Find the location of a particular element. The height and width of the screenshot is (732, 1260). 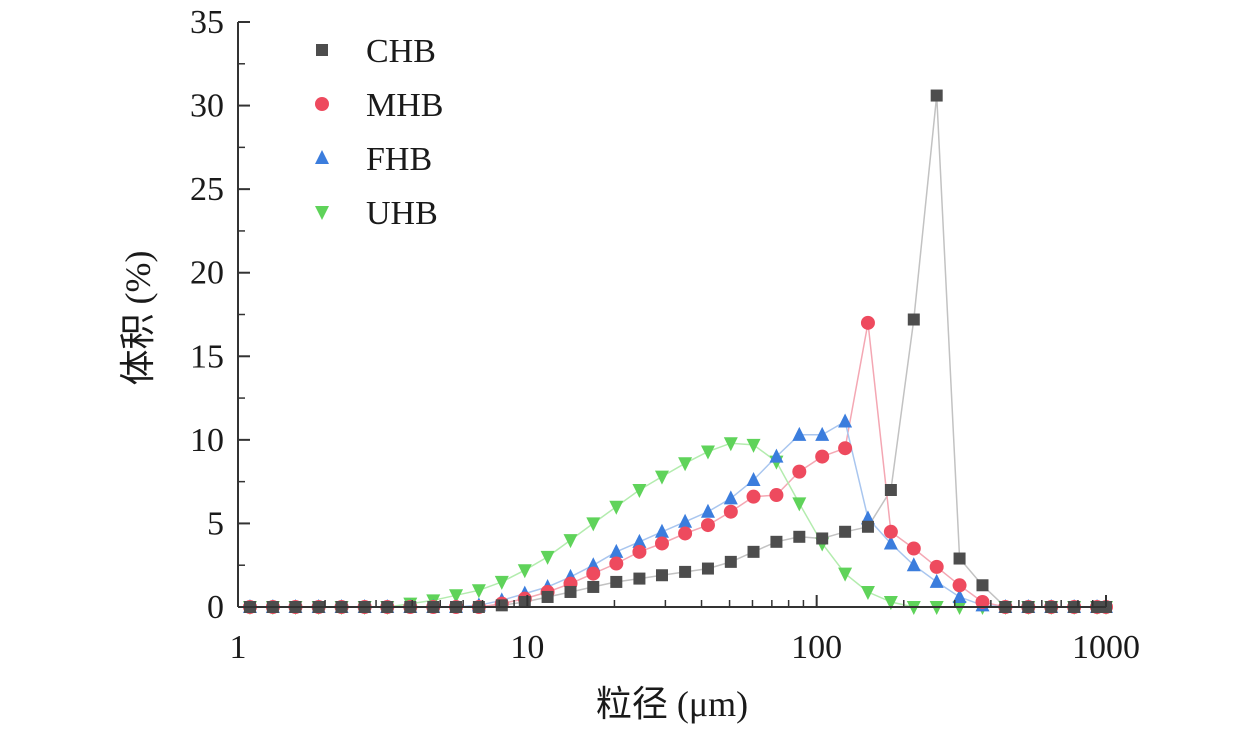

y-tick-label: 20 is located at coordinates (207, 273).